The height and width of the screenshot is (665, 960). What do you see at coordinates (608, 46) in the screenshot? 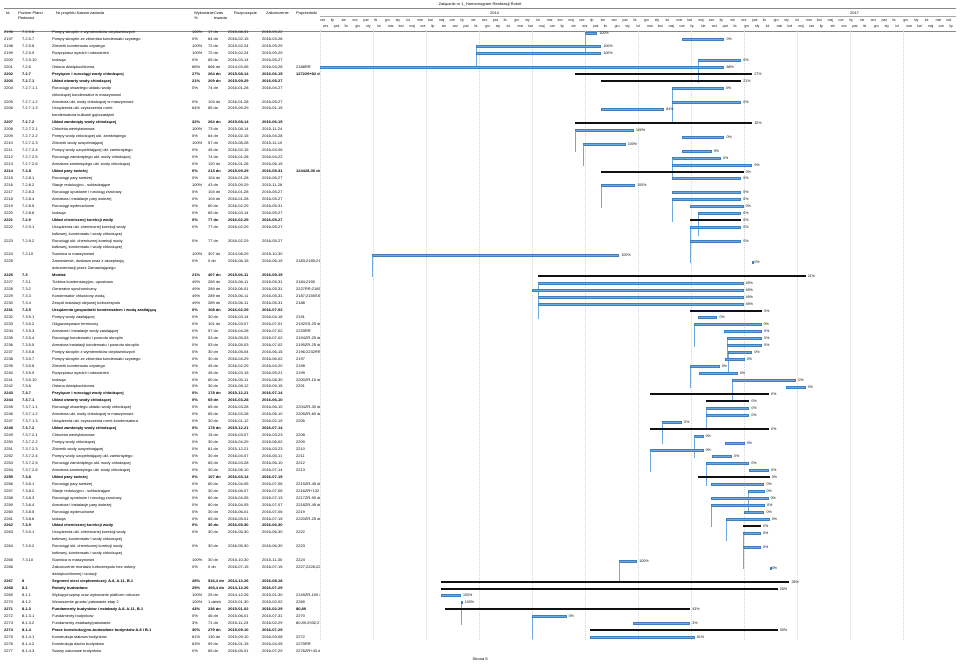
I see `bar-percent-label: 100%` at bounding box center [608, 46].